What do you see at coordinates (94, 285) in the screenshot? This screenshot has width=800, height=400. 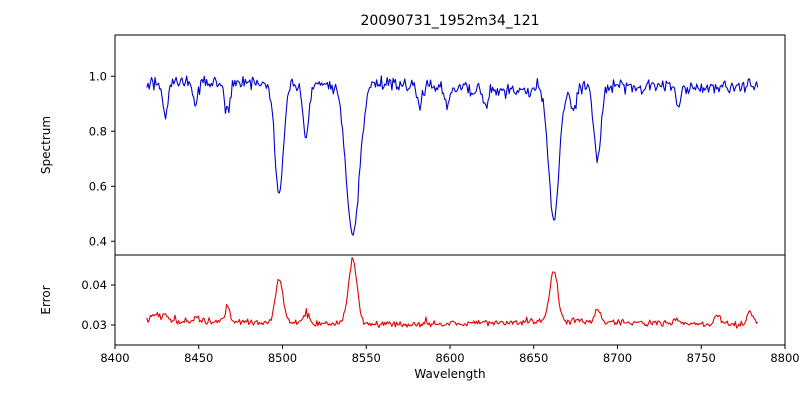 I see `error-y-tick-label: 0.04` at bounding box center [94, 285].